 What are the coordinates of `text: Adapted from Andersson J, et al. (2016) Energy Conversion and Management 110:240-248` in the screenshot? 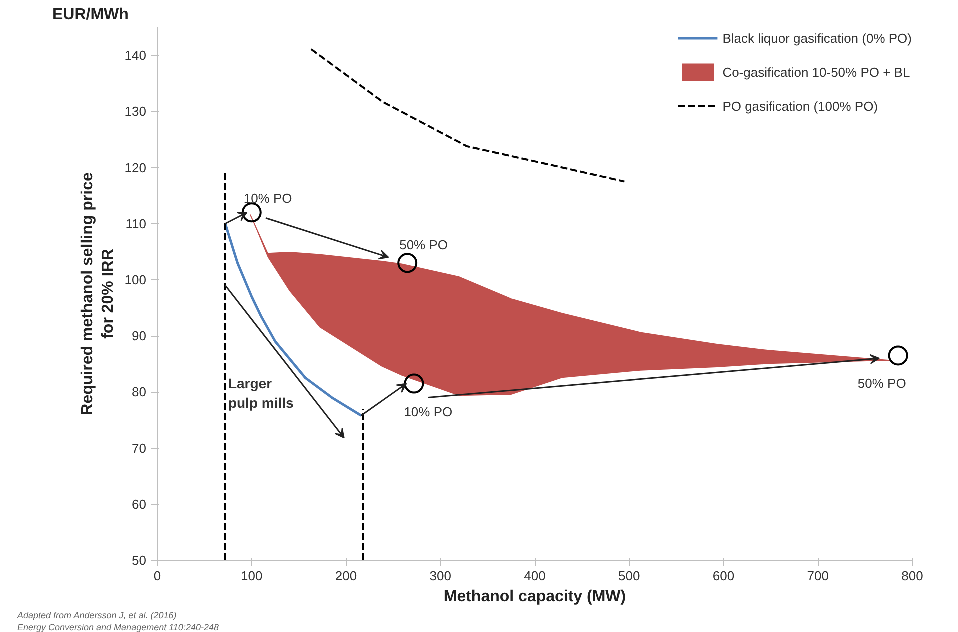 It's located at (117, 621).